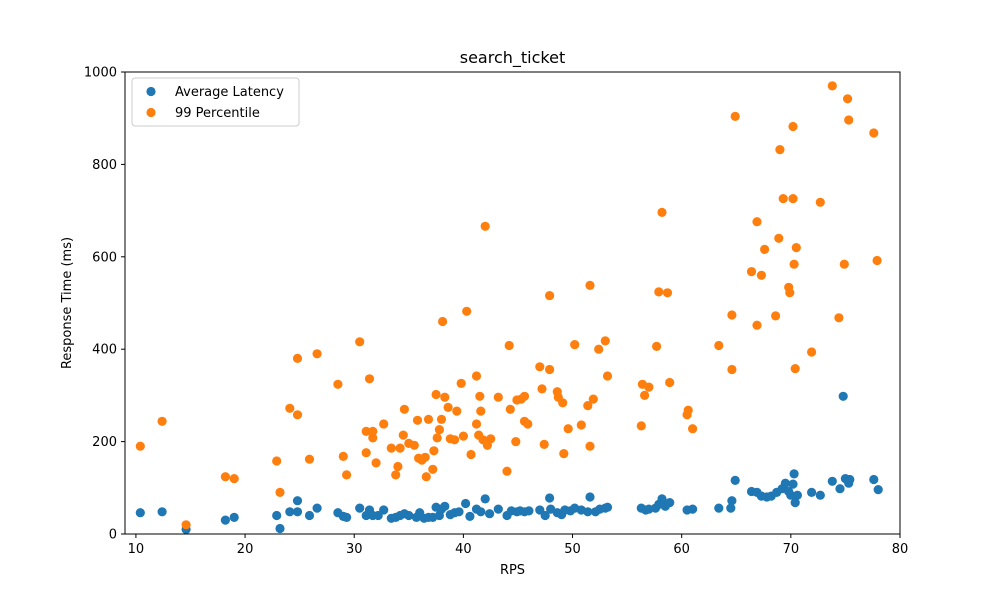 The image size is (1000, 600). Describe the element at coordinates (215, 102) in the screenshot. I see `legend-box` at that location.